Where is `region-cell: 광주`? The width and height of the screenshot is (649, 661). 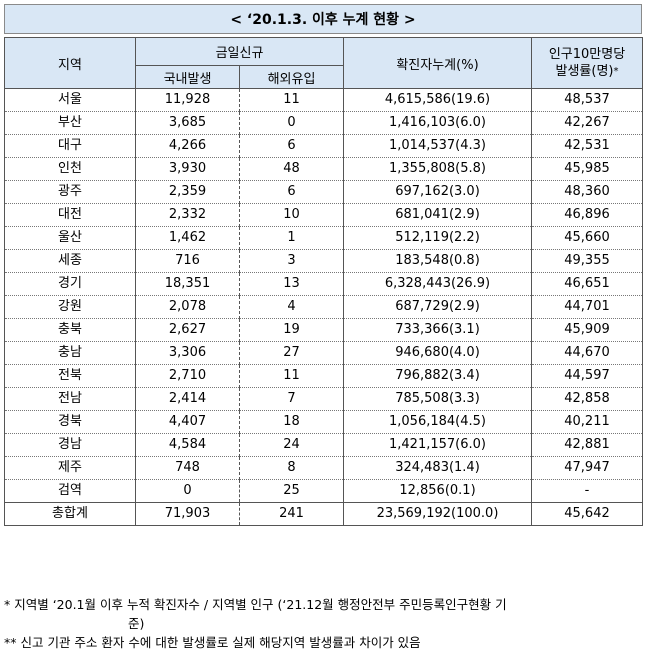 region-cell: 광주 is located at coordinates (70, 192).